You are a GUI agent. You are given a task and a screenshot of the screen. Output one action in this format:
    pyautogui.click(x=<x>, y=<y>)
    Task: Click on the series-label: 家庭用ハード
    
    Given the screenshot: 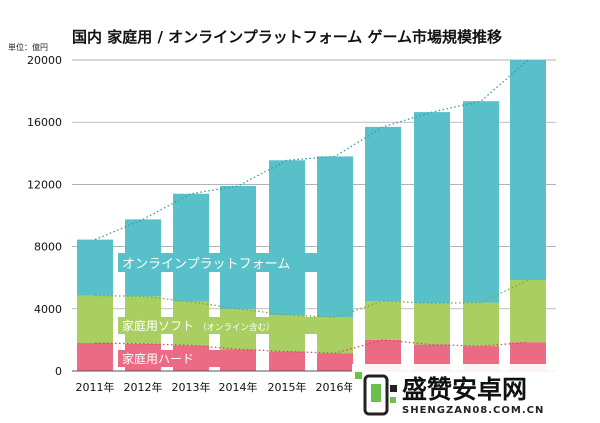 What is the action you would take?
    pyautogui.click(x=158, y=358)
    